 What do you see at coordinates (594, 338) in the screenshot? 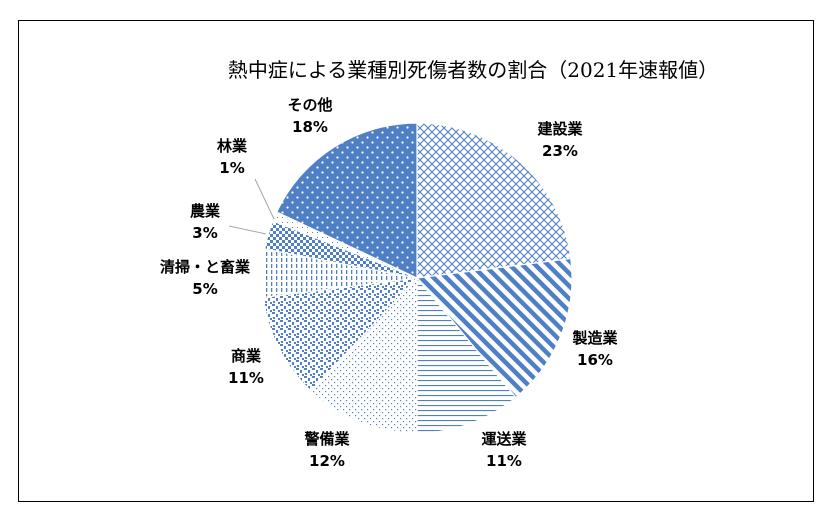
I see `slice-name-label: 製造業` at bounding box center [594, 338].